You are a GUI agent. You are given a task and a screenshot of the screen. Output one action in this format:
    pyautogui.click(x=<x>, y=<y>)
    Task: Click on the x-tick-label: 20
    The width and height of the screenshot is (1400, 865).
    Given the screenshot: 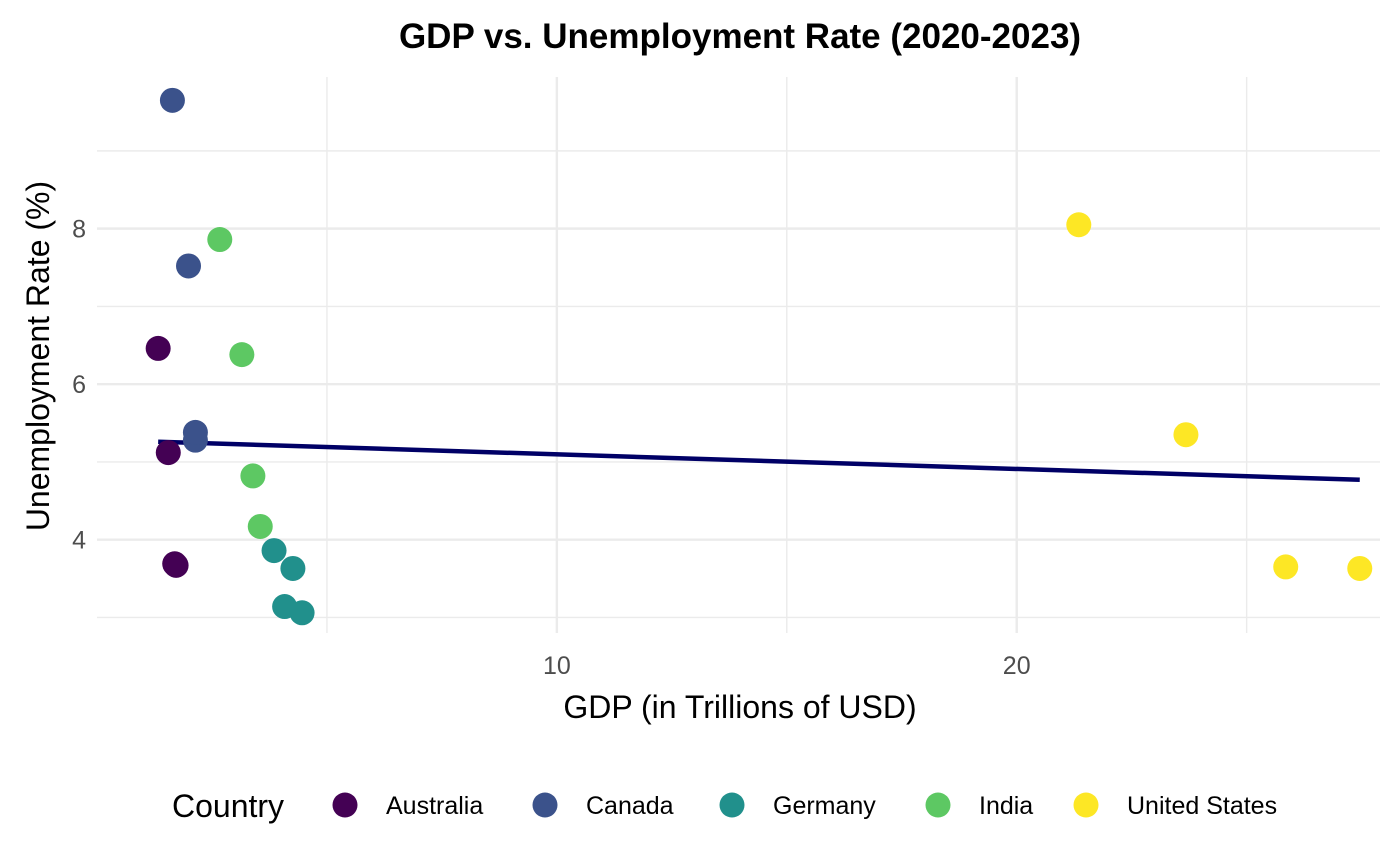 What is the action you would take?
    pyautogui.click(x=1017, y=666)
    